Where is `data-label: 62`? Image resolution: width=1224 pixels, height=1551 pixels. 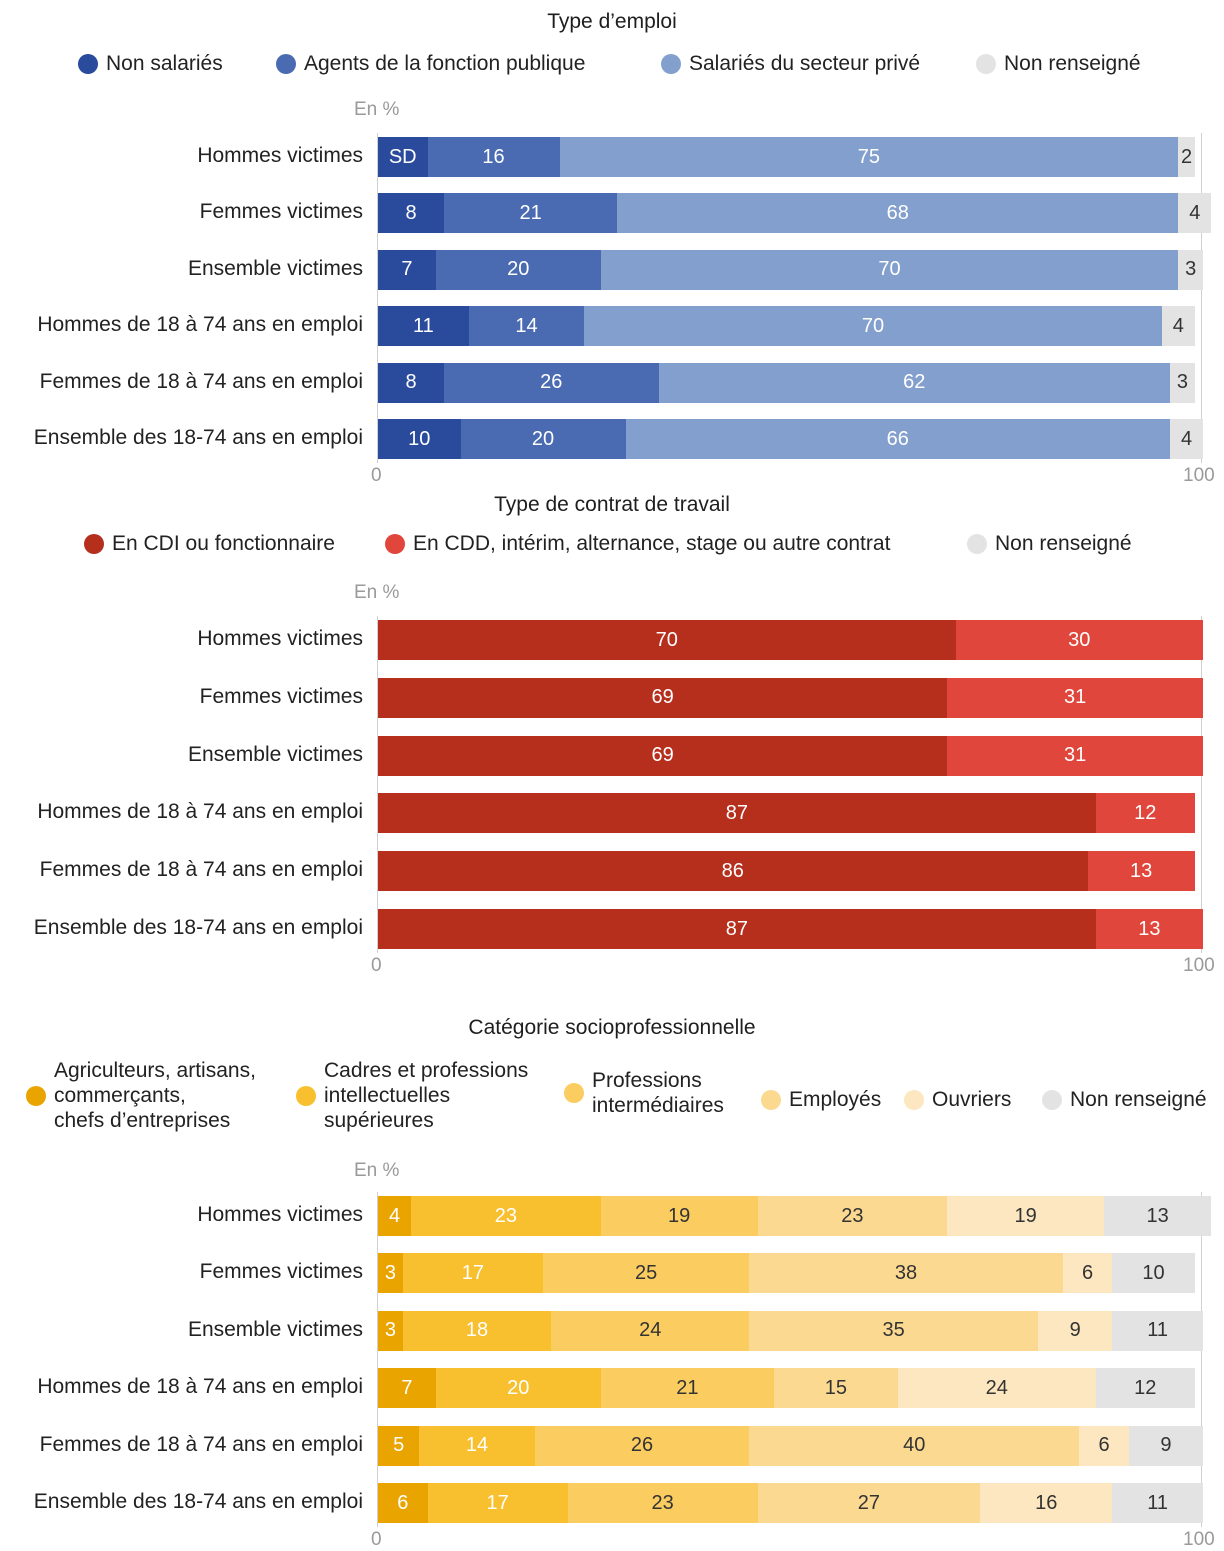
data-label: 62 is located at coordinates (914, 382).